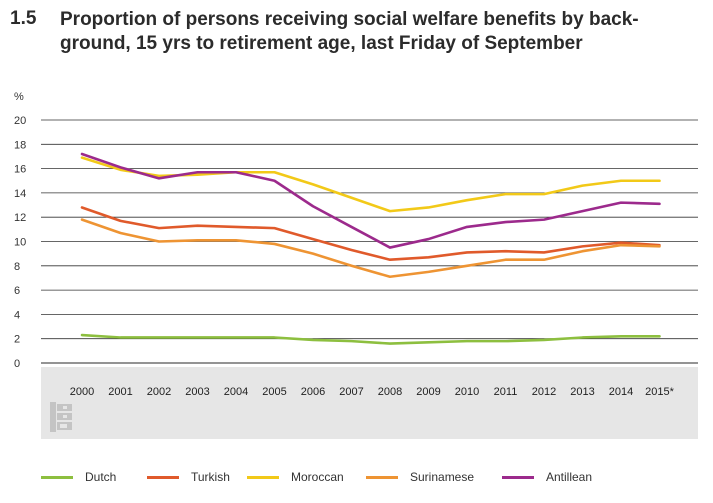  I want to click on x-tick-label: 2003, so click(197, 392).